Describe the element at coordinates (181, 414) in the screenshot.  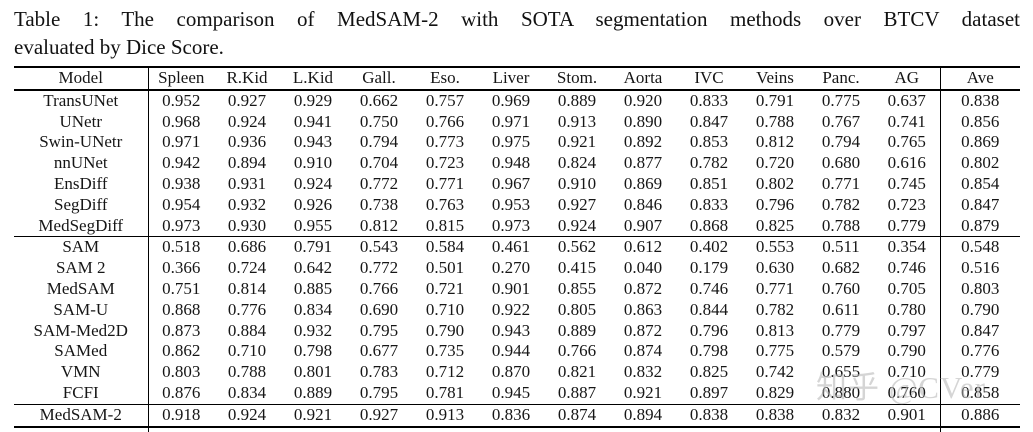
I see `dice-score-cell: 0.918` at that location.